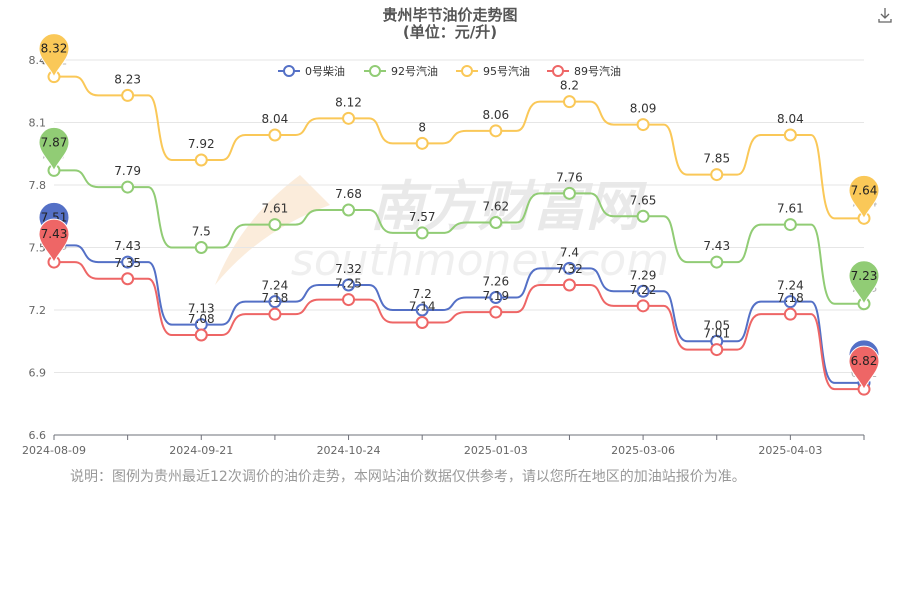  What do you see at coordinates (716, 334) in the screenshot?
I see `data-label: 7.01` at bounding box center [716, 334].